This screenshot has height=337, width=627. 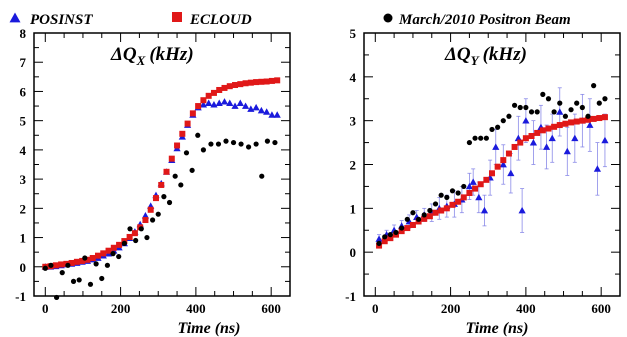 What do you see at coordinates (353, 165) in the screenshot?
I see `y-tick-label-right: 2` at bounding box center [353, 165].